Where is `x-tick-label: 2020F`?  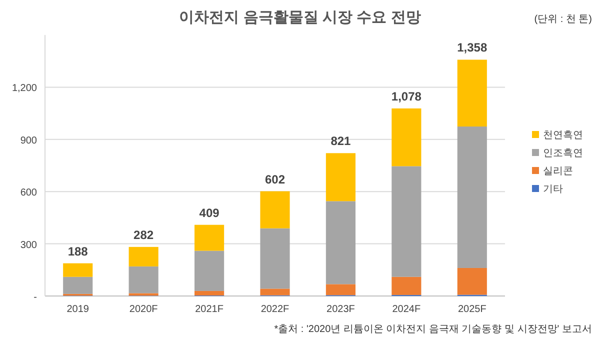 x-tick-label: 2020F is located at coordinates (143, 309).